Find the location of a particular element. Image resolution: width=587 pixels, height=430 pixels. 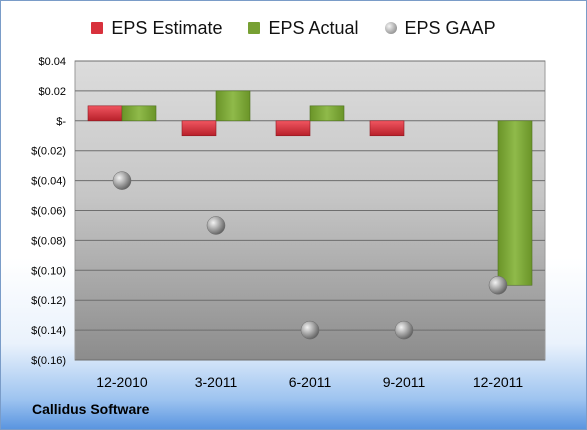

y-tick-label: $(0.02) is located at coordinates (48, 152).